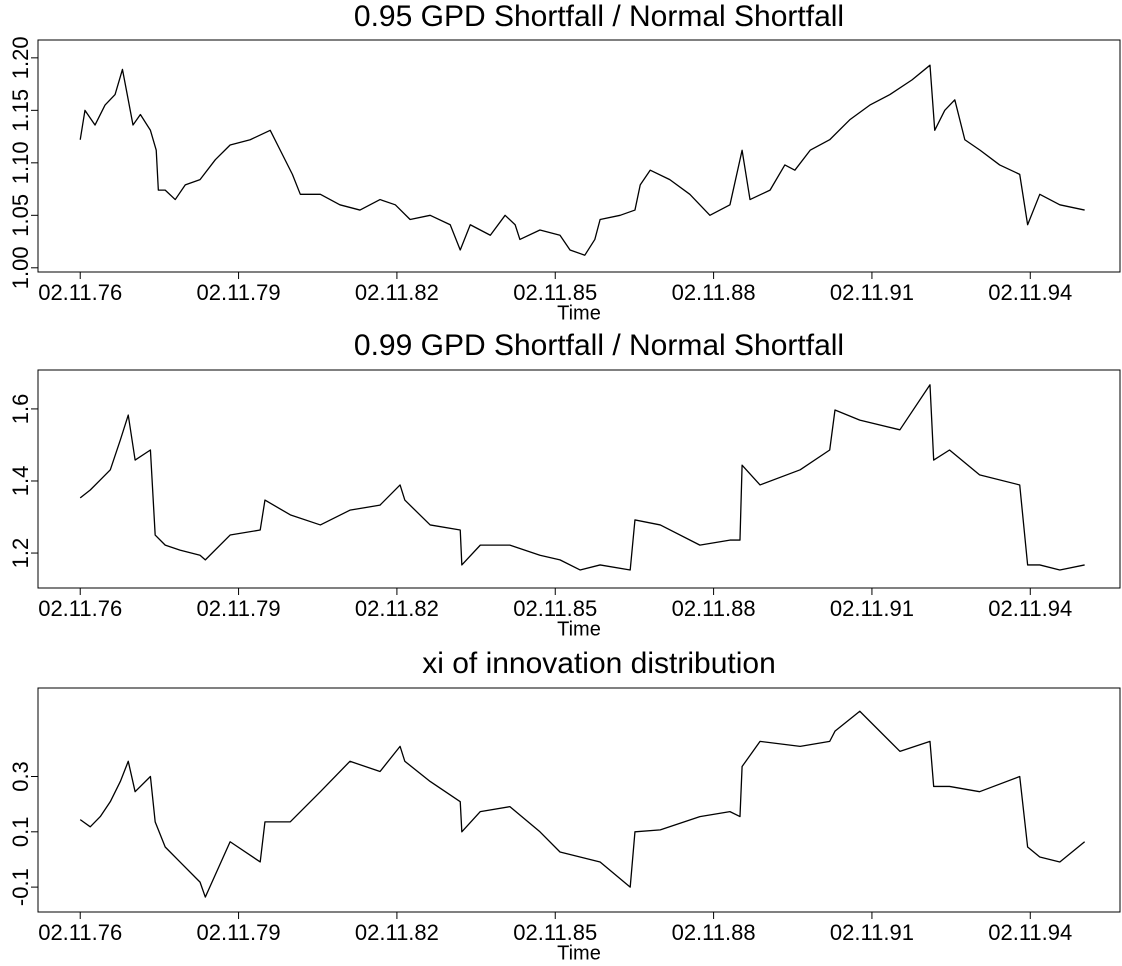 This screenshot has width=1122, height=966. I want to click on y-tick-label: 1.4, so click(20, 481).